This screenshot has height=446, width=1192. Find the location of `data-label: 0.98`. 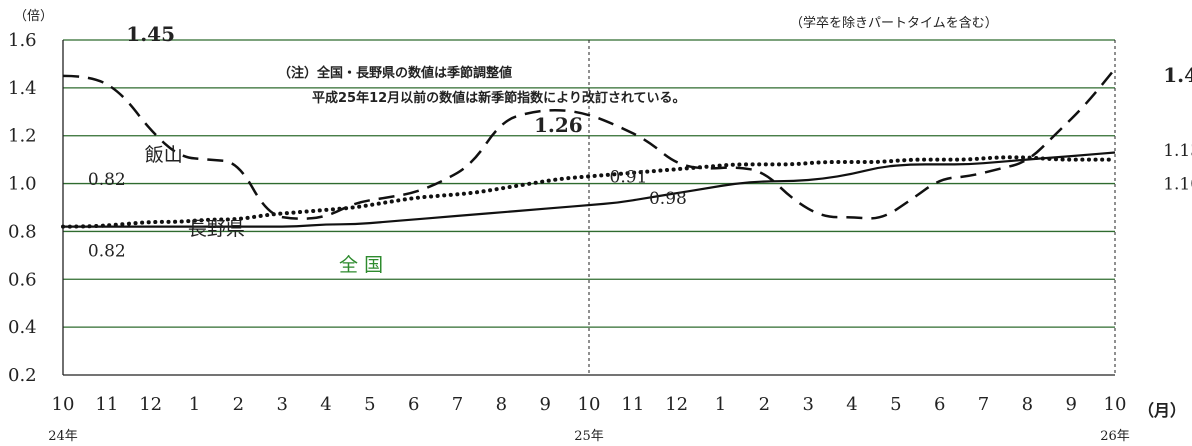

data-label: 0.98 is located at coordinates (668, 199).